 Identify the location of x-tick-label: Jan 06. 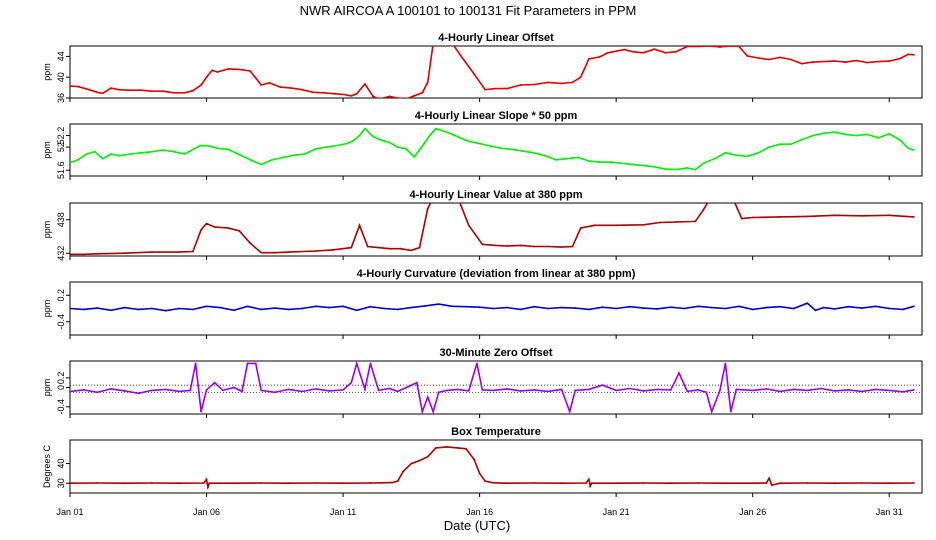
(206, 512).